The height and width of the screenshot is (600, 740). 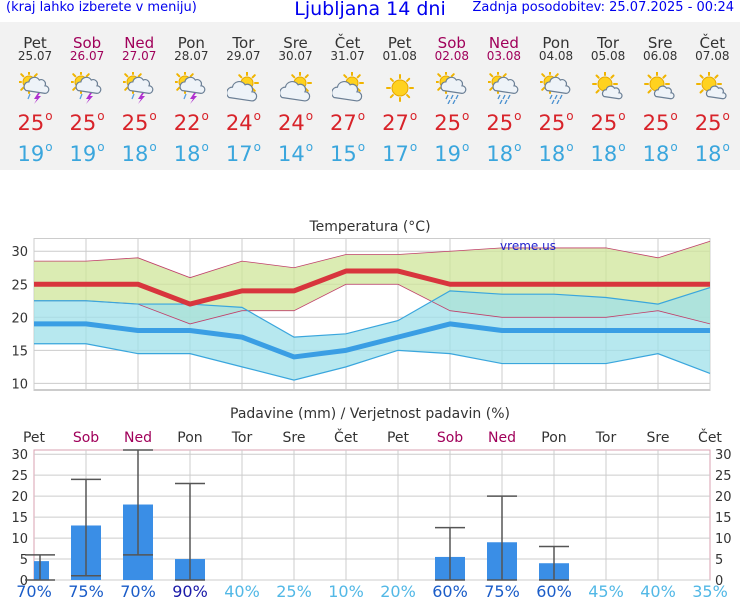 What do you see at coordinates (243, 153) in the screenshot?
I see `min-temperature: 17o` at bounding box center [243, 153].